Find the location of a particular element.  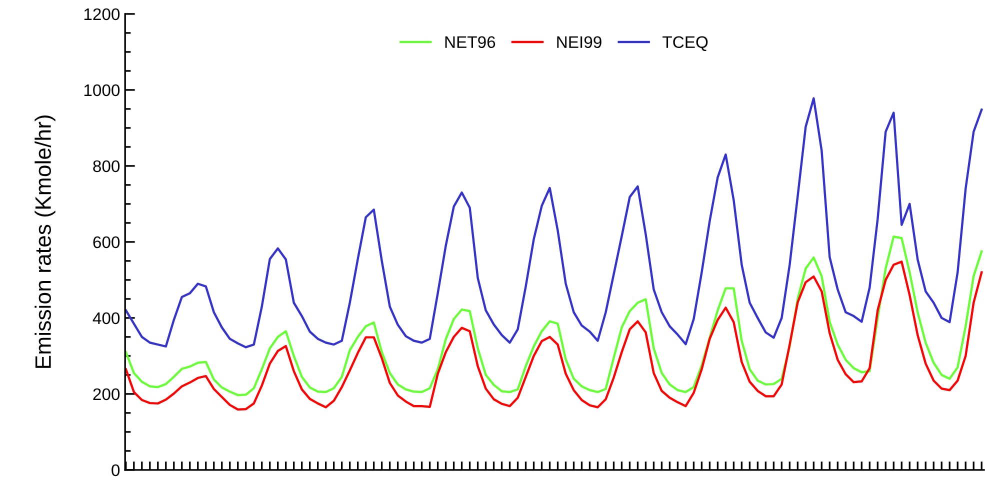

y-axis-title: Emission rates (Kmole/hr) is located at coordinates (45, 242).